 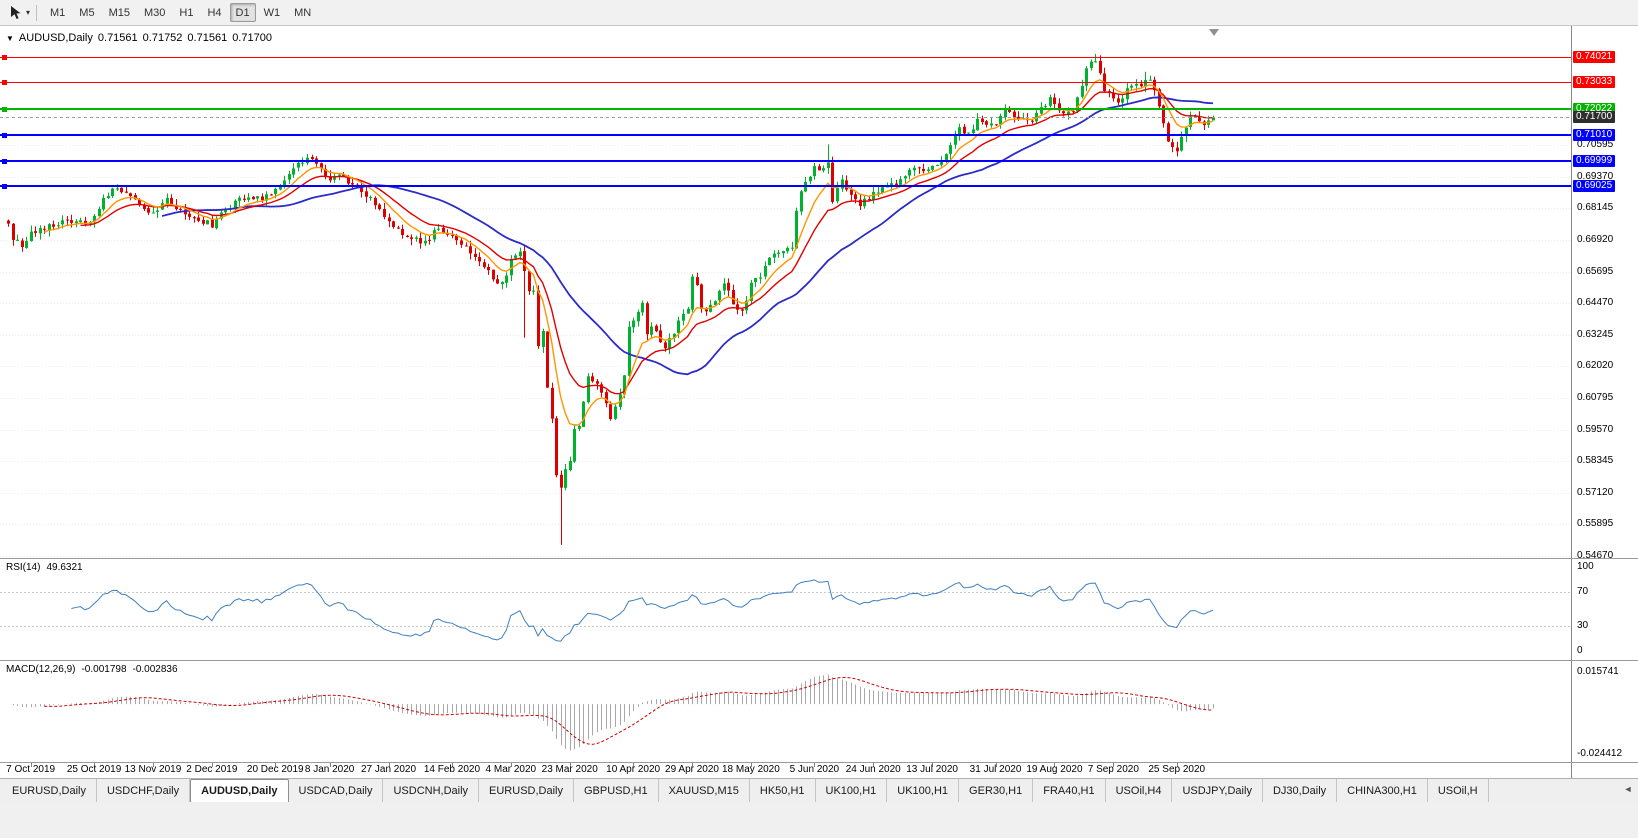 What do you see at coordinates (1595, 239) in the screenshot?
I see `price-grid-label: 0.66920` at bounding box center [1595, 239].